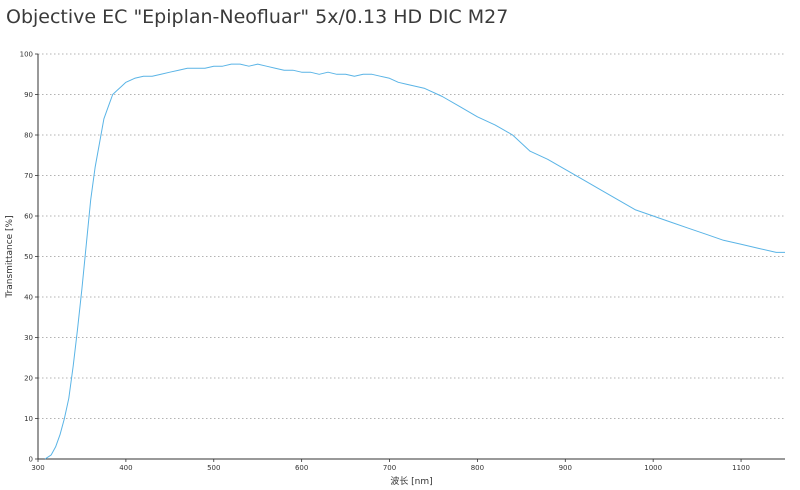 The height and width of the screenshot is (490, 800). I want to click on y-tick-label: 20, so click(28, 379).